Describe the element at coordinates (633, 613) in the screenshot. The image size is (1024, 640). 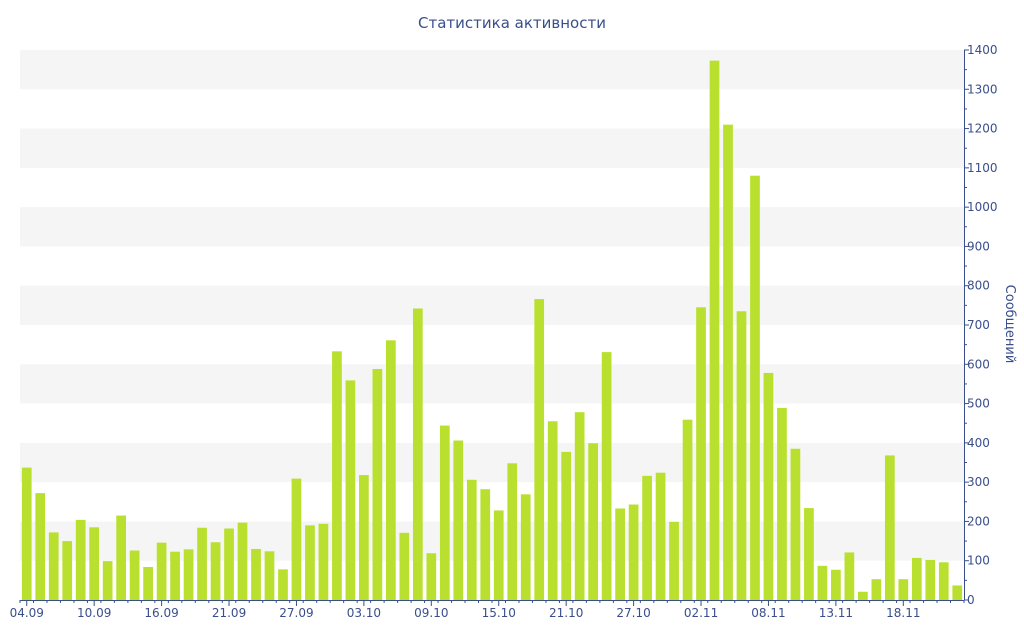
I see `x-tick-label: 27.10` at that location.